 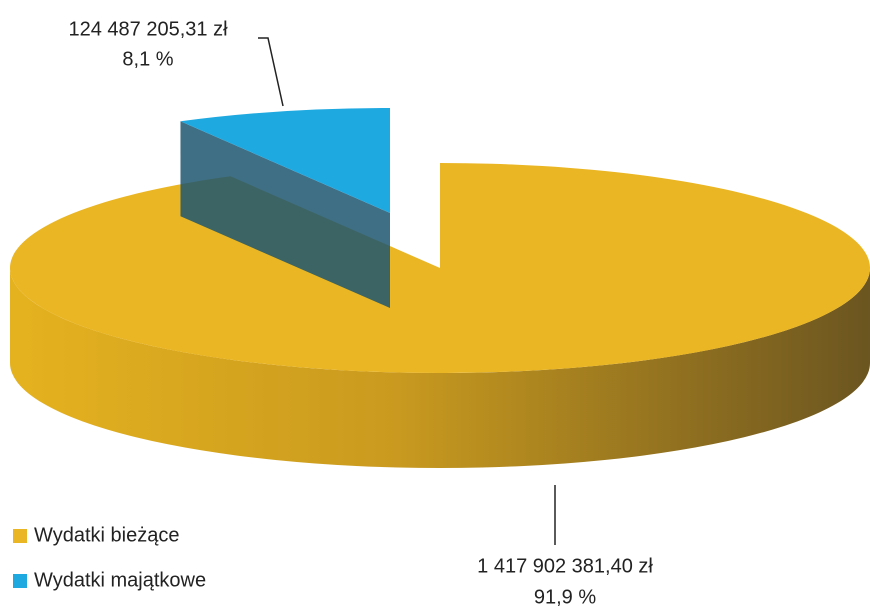 What do you see at coordinates (109, 557) in the screenshot?
I see `legend: Wydatki bieżące Wydatki majątkowe` at bounding box center [109, 557].